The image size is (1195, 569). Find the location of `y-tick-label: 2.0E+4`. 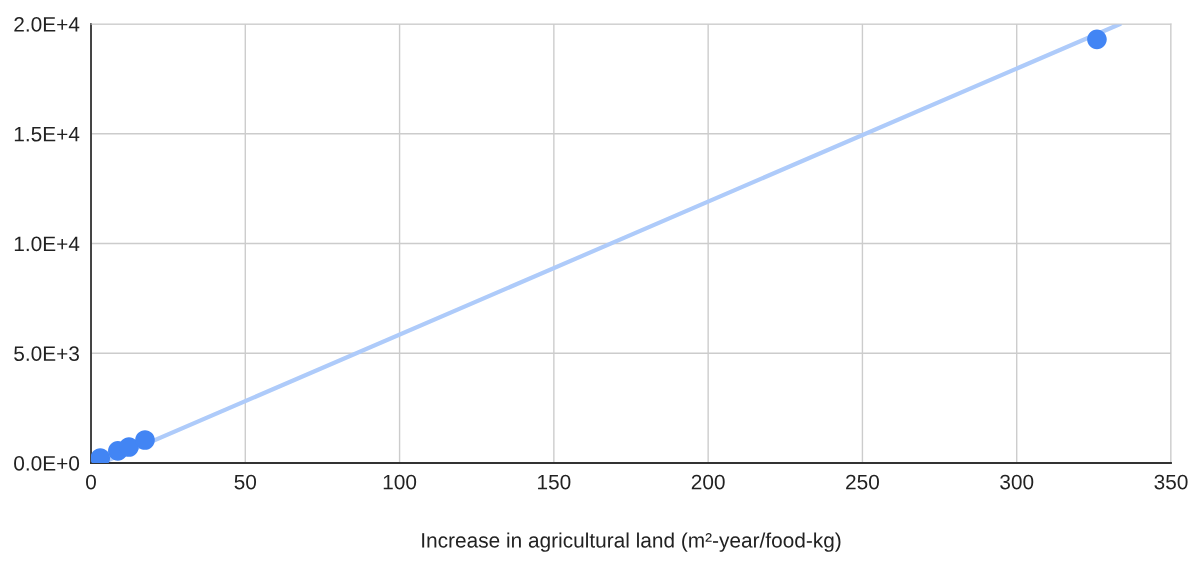

y-tick-label: 2.0E+4 is located at coordinates (47, 24).